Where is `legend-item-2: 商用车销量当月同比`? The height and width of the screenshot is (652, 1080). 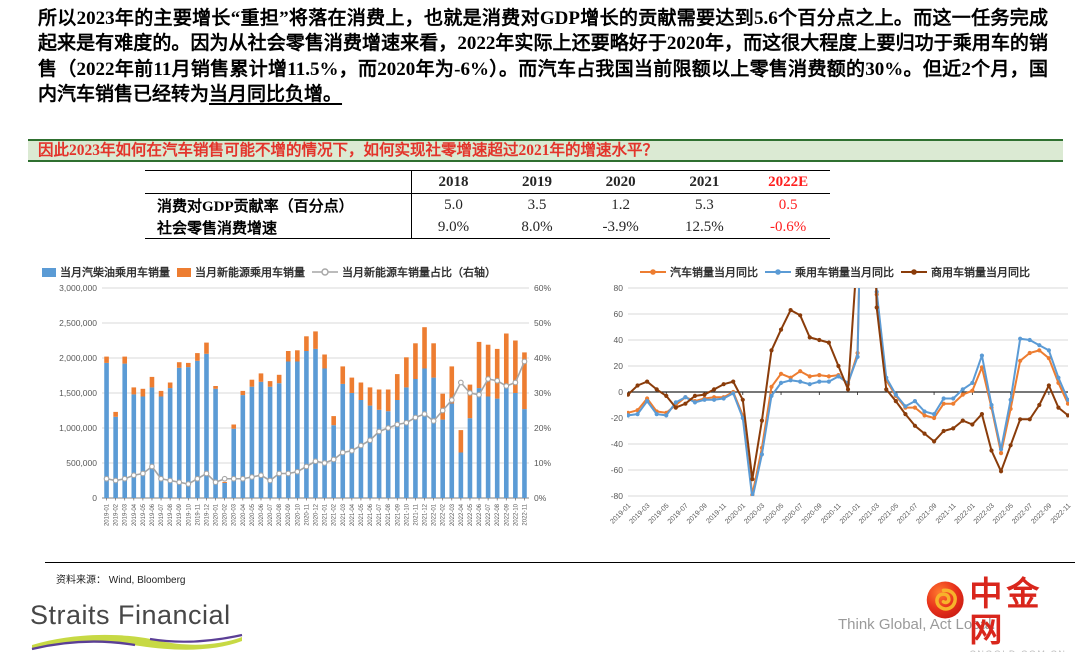 legend-item-2: 商用车销量当月同比 is located at coordinates (965, 272).